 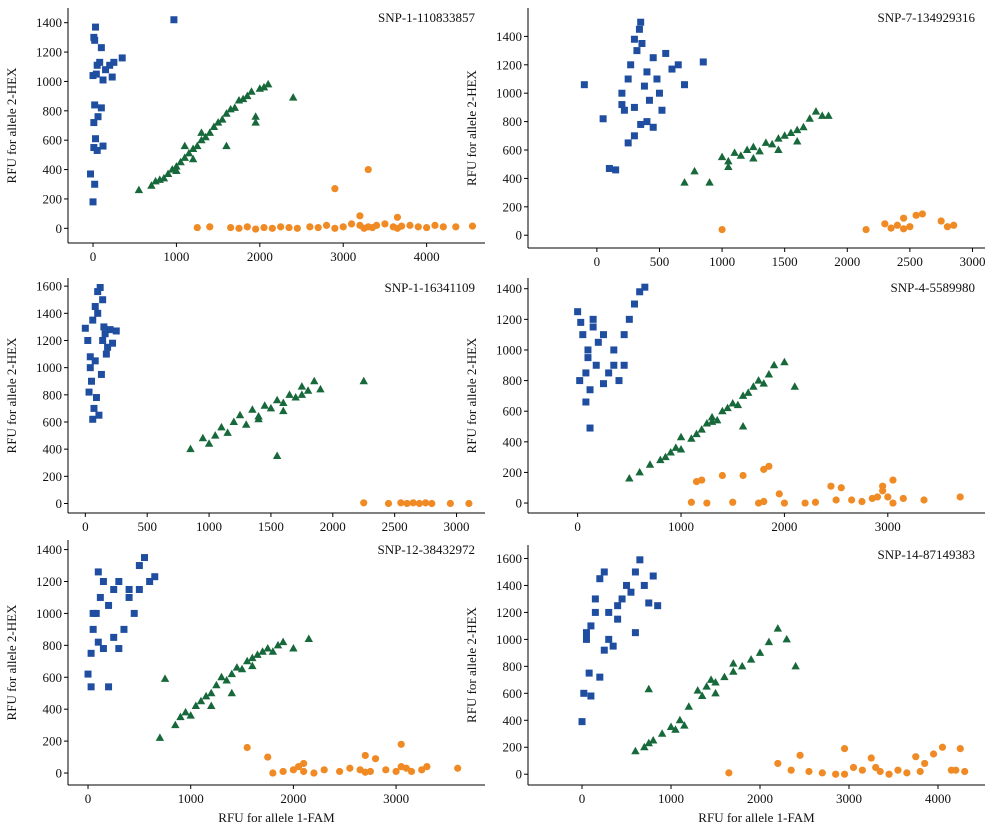 I want to click on y-tick-label: 1600, so click(x=509, y=558).